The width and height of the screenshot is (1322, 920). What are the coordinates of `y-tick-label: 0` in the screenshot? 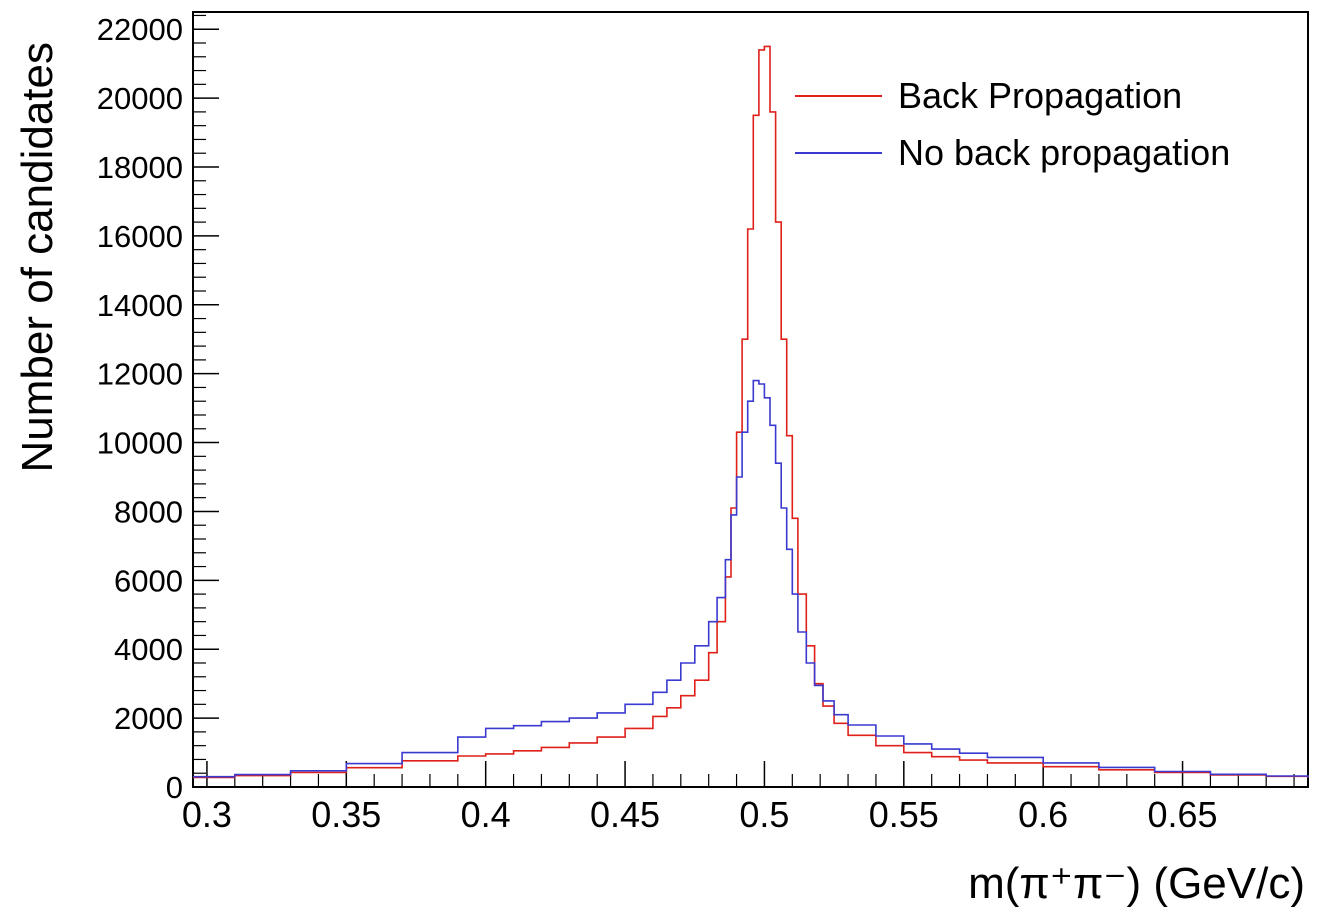 It's located at (174, 787).